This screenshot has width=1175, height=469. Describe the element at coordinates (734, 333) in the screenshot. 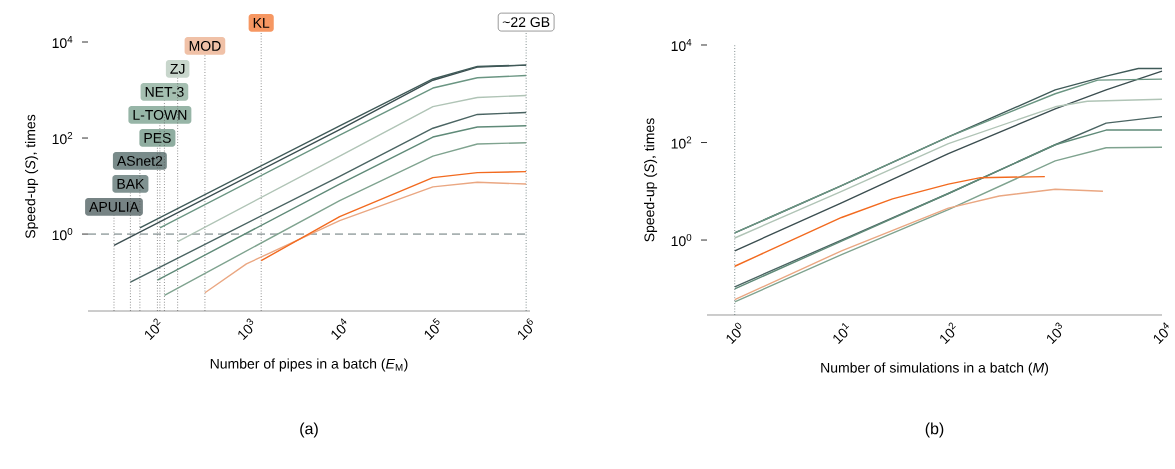

I see `x-tick-label: 10$^{0}$` at that location.